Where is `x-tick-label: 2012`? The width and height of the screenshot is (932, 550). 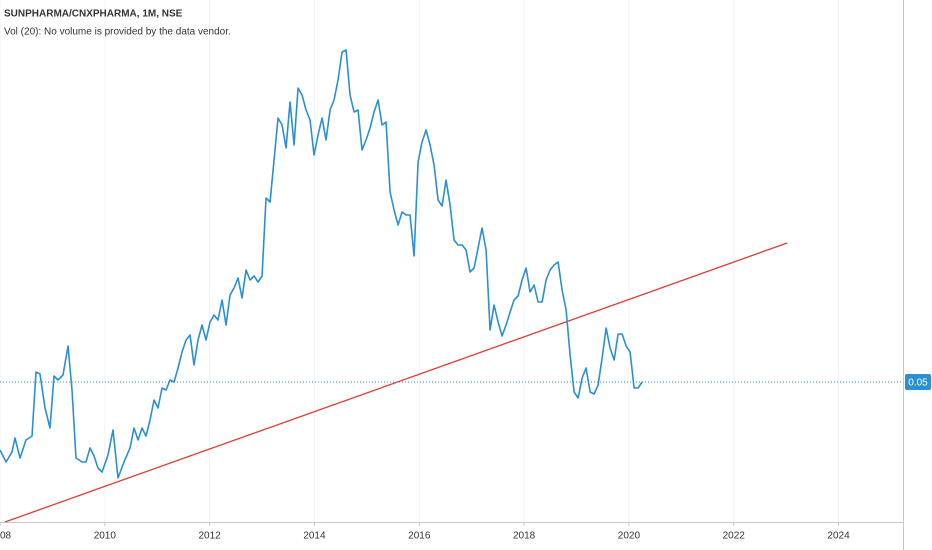
x-tick-label: 2012 is located at coordinates (210, 536).